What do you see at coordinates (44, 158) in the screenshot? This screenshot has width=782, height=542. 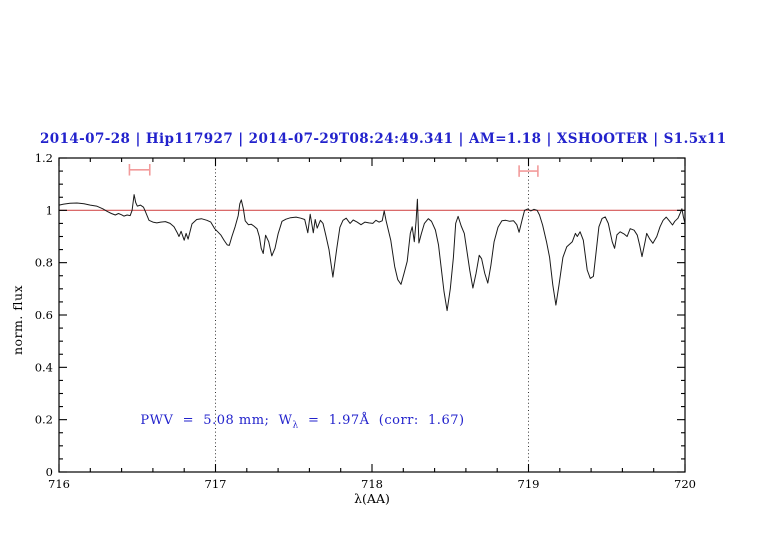 I see `y-tick-label-1.2: 1.2` at bounding box center [44, 158].